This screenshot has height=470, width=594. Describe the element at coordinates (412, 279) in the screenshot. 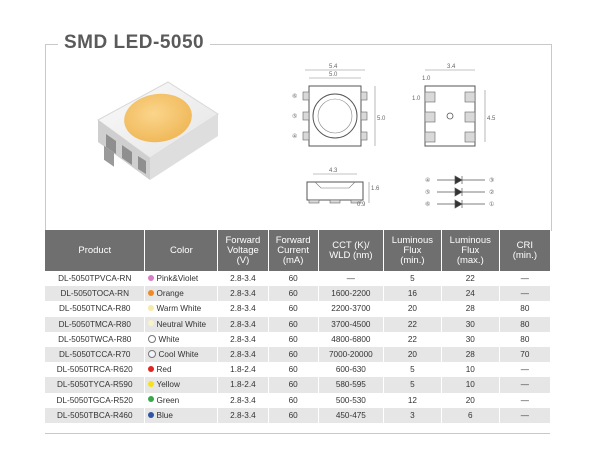

I see `cell-flux-min: 5` at that location.